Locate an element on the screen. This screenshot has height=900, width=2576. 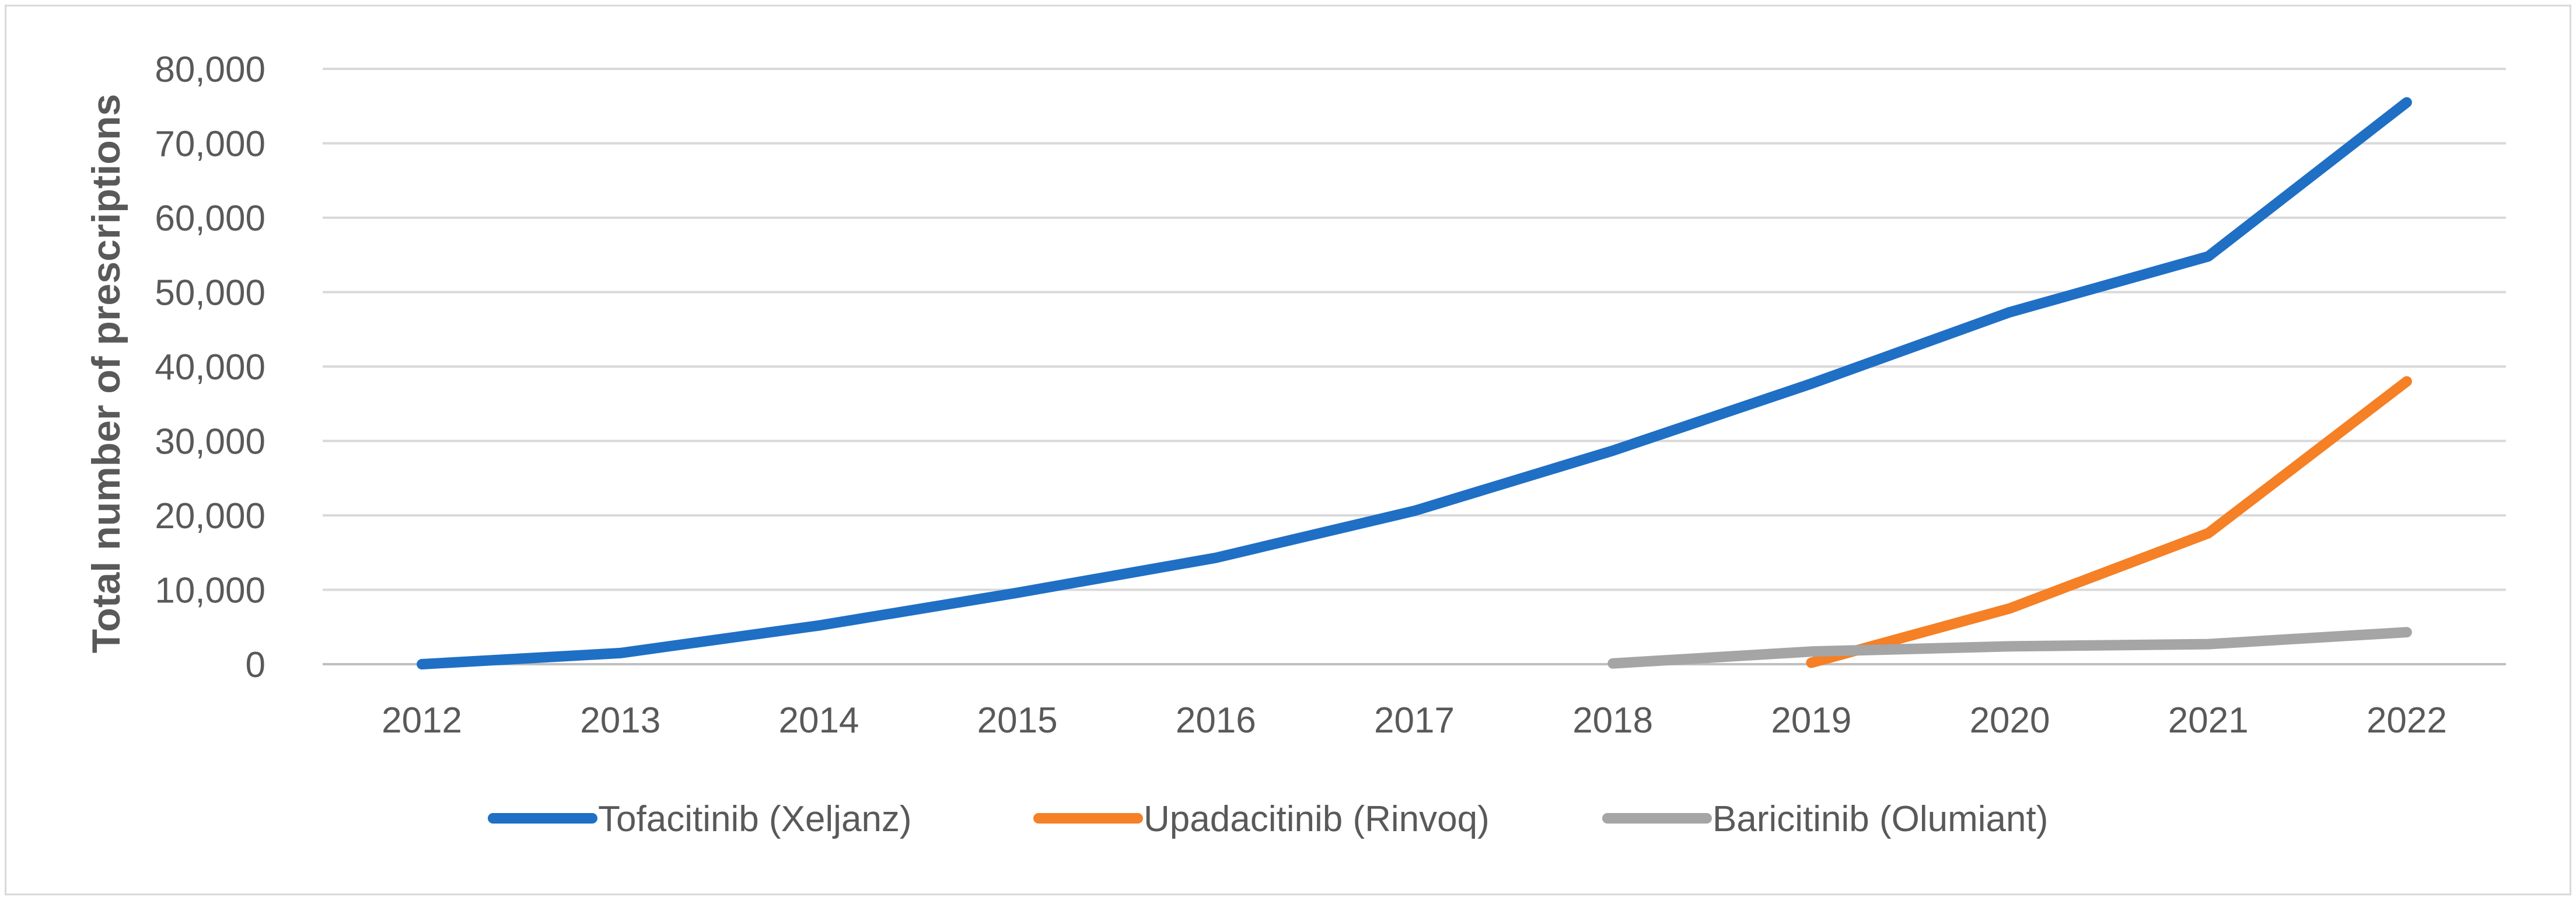
legend-label: Baricitinib (Olumiant) is located at coordinates (1880, 819).